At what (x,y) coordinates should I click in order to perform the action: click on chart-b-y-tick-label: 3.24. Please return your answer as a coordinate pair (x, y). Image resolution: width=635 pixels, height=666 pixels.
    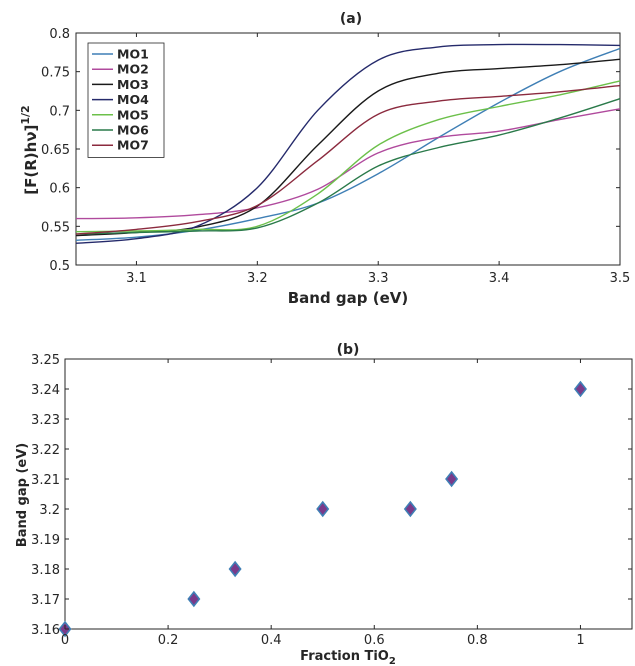
    Looking at the image, I should click on (45, 390).